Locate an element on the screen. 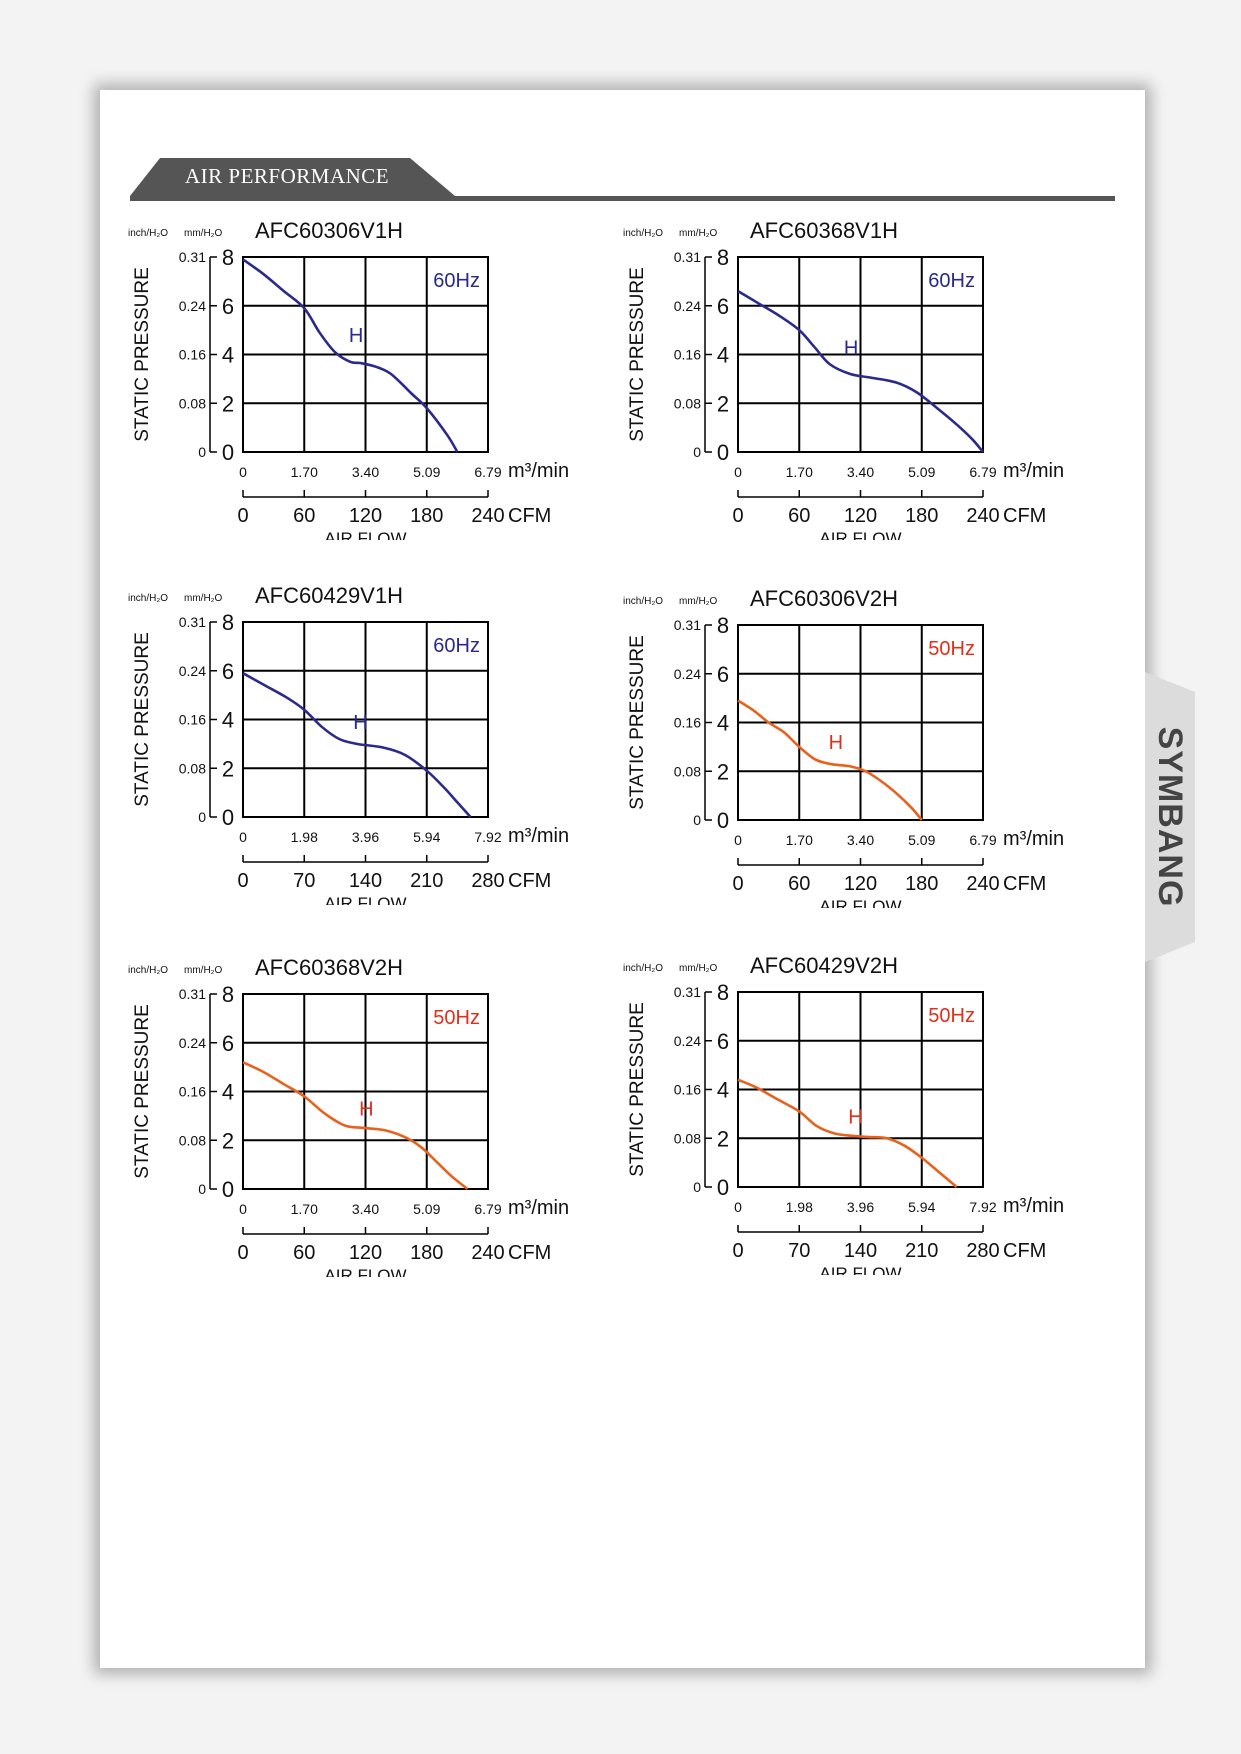 This screenshot has width=1241, height=1754. x-tick-label-cfm: 280 is located at coordinates (487, 881).